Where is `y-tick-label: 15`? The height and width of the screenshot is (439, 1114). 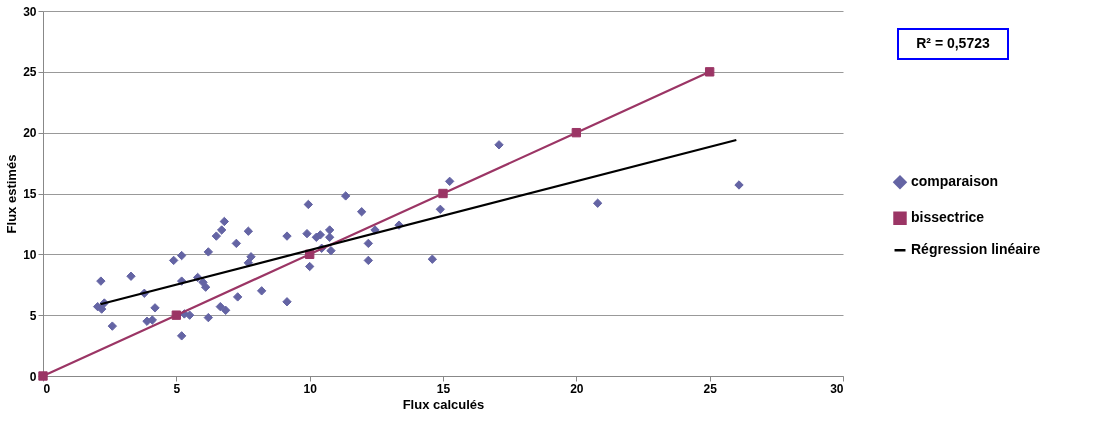 y-tick-label: 15 is located at coordinates (30, 194).